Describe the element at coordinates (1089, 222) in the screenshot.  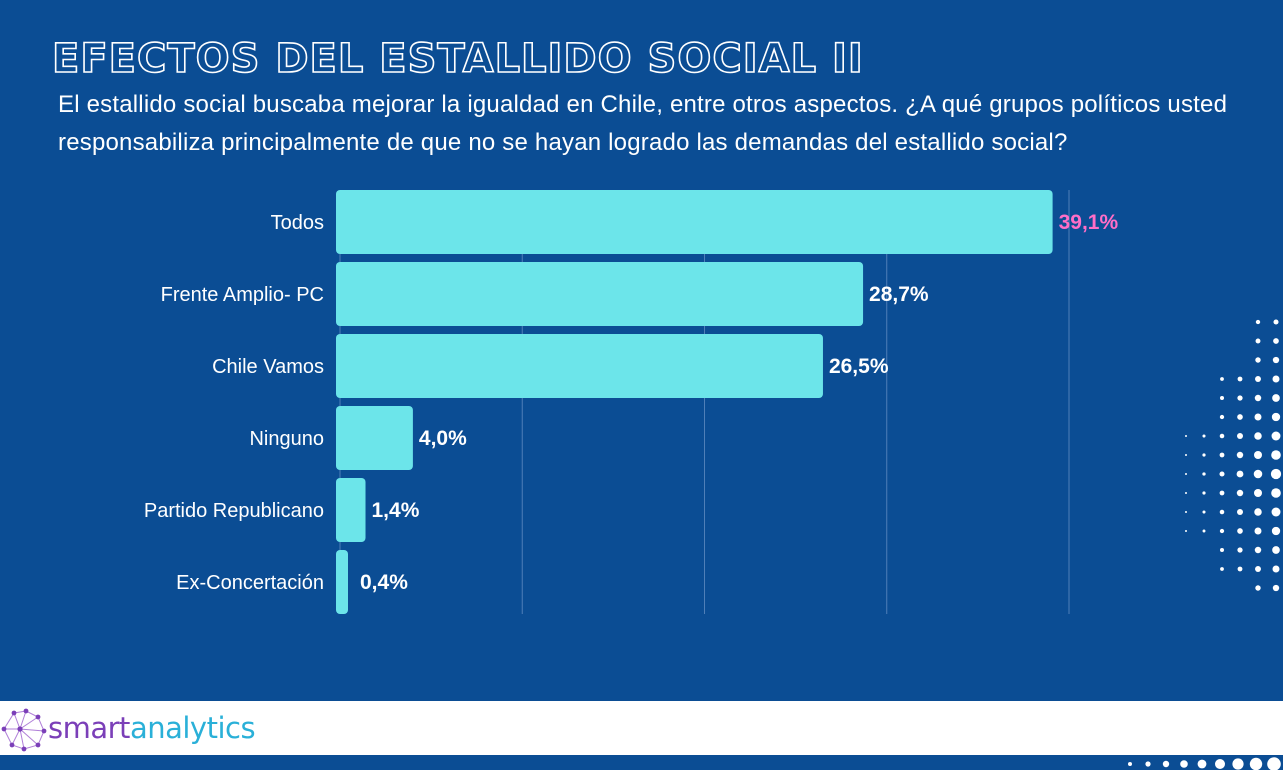
I see `value-label: 39,1%` at that location.